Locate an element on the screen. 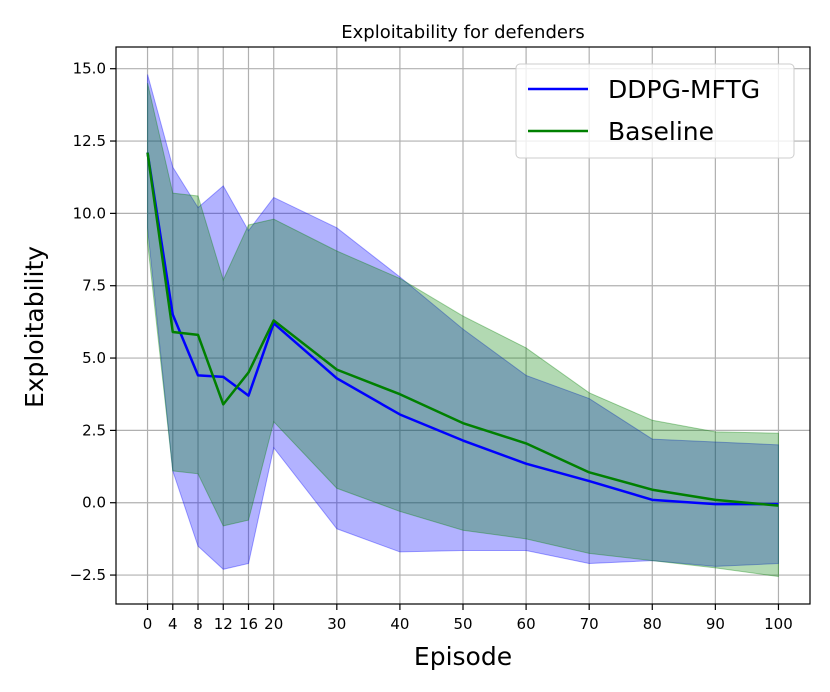  x-tick-label: 30 is located at coordinates (336, 624).